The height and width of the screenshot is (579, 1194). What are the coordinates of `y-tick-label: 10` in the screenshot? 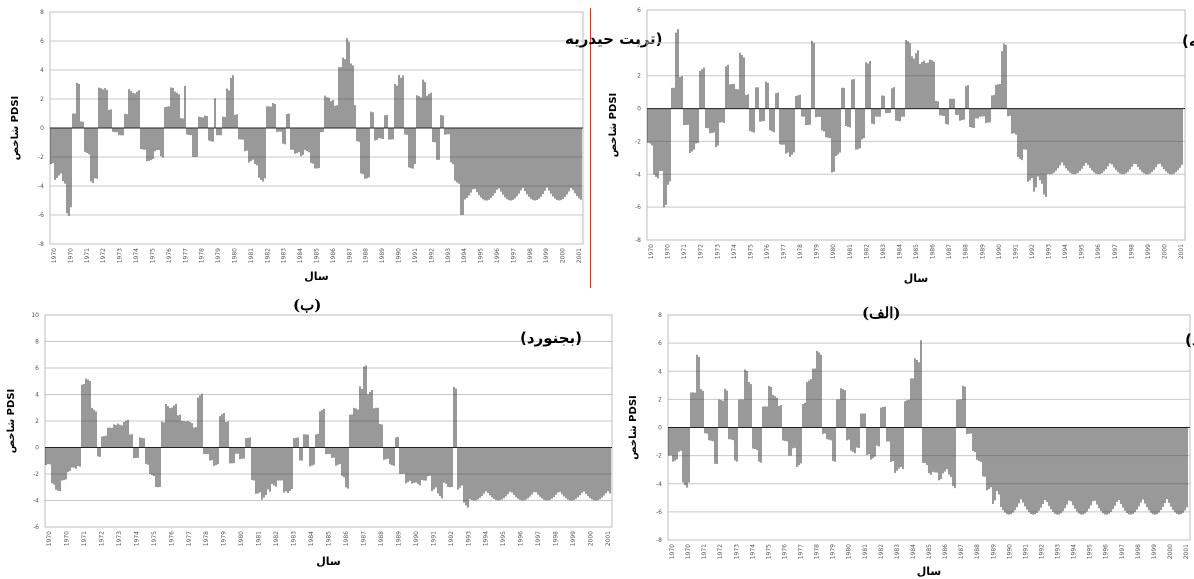 It's located at (35, 315).